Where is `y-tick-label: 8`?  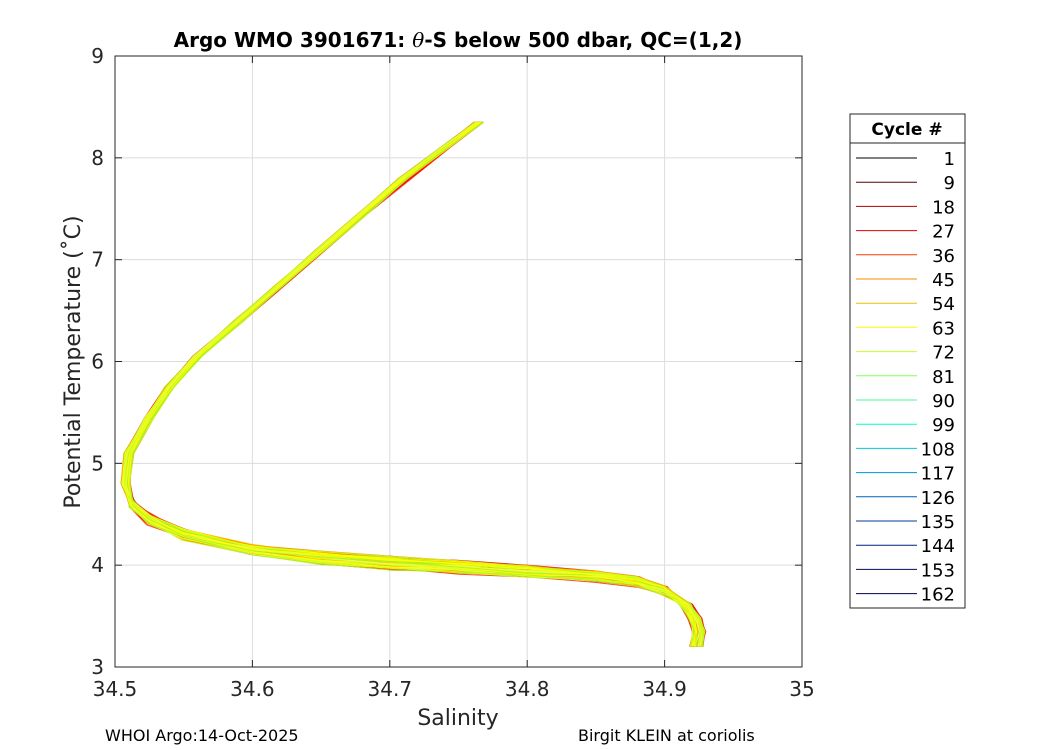
y-tick-label: 8 is located at coordinates (97, 158).